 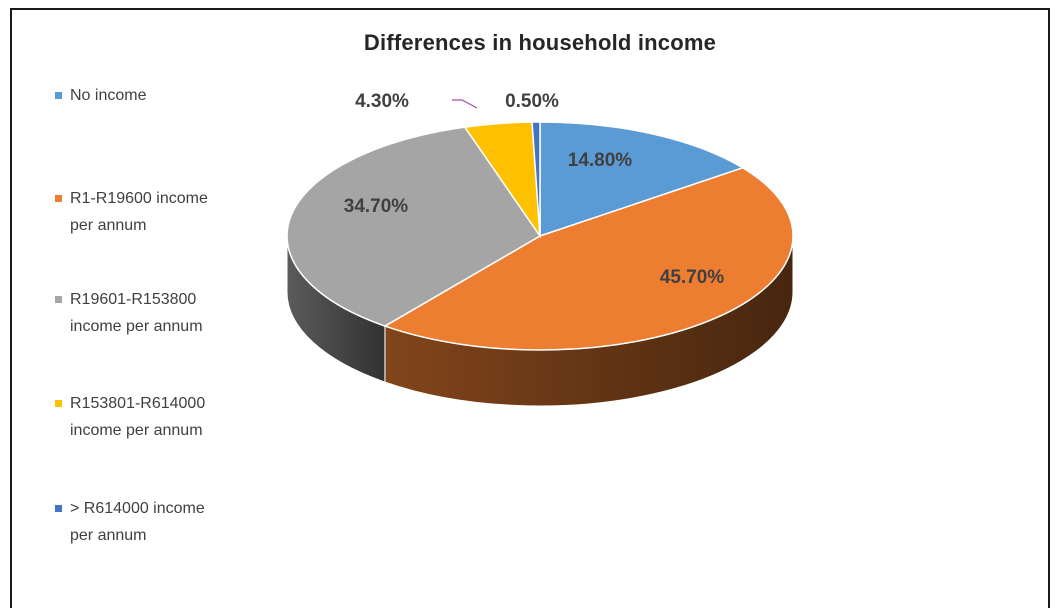 I want to click on chart-title: Differences in household income, so click(x=540, y=42).